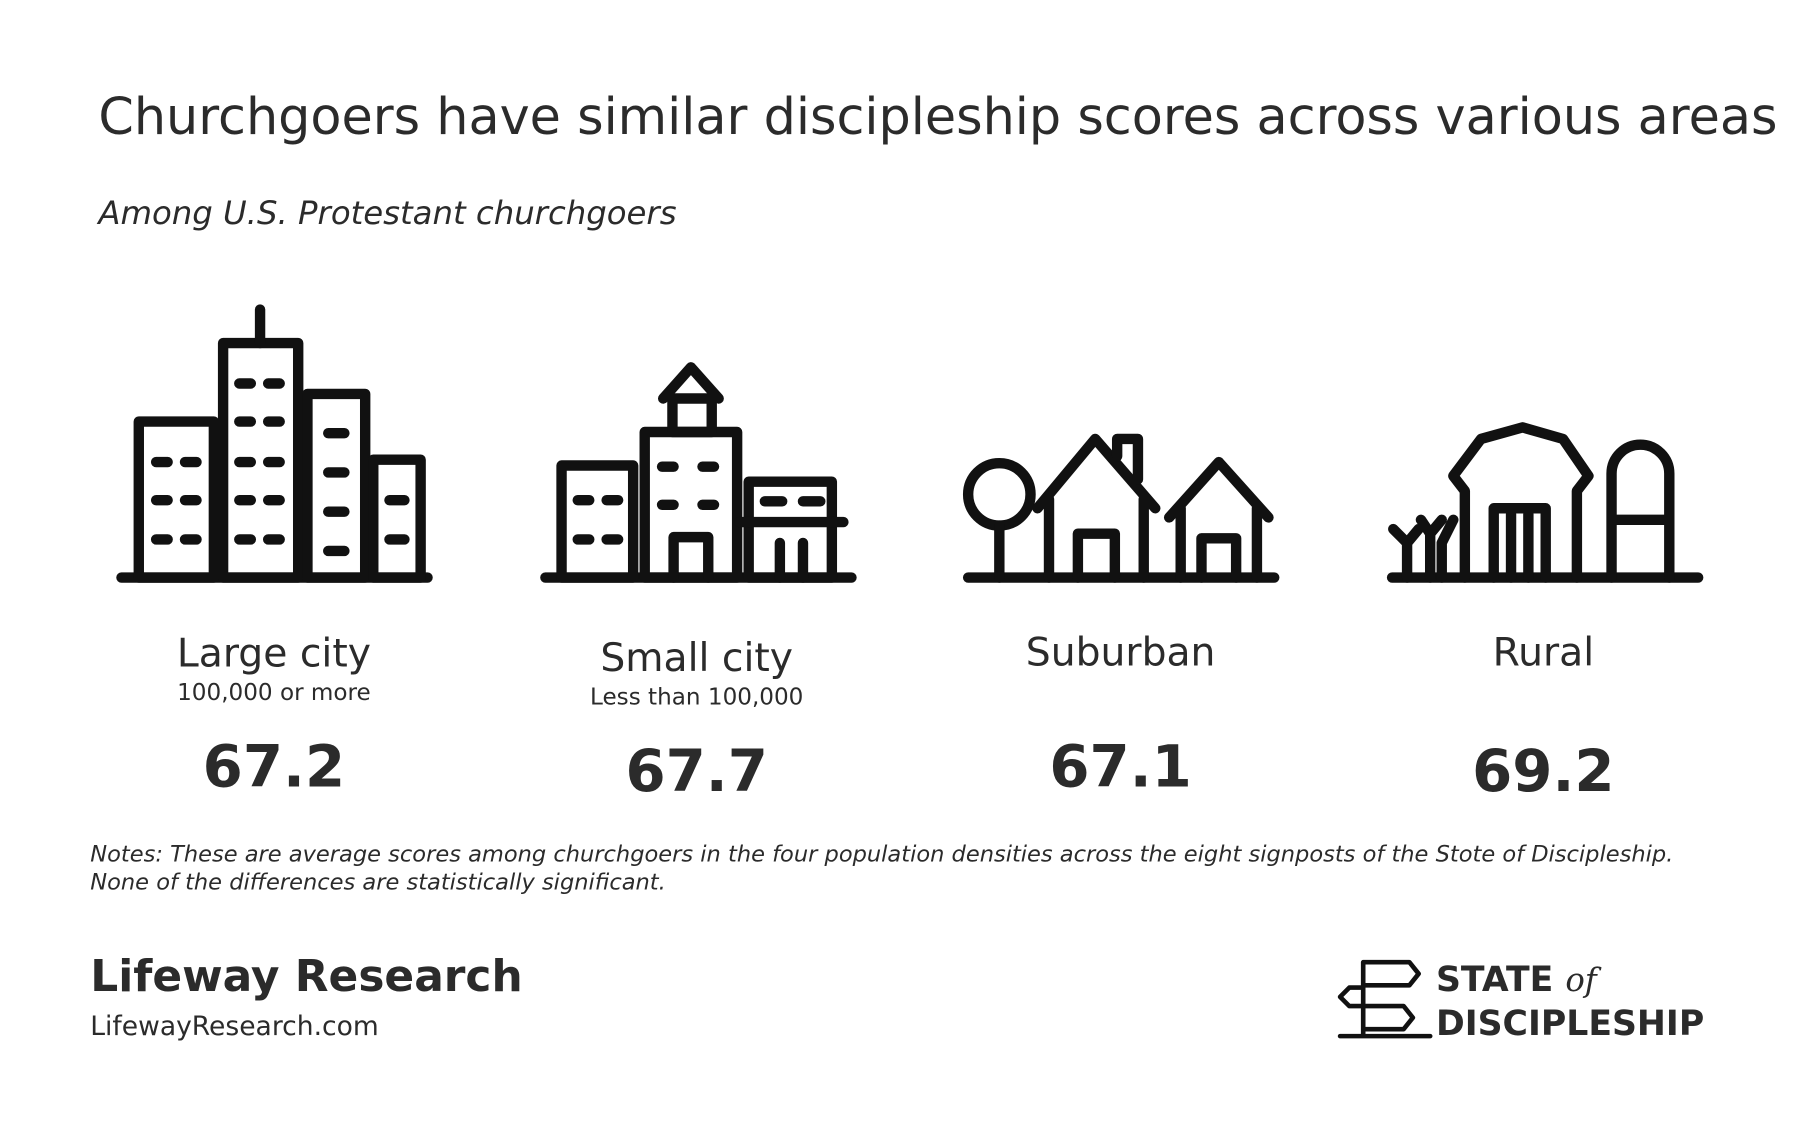 Image resolution: width=1800 pixels, height=1132 pixels. What do you see at coordinates (306, 976) in the screenshot?
I see `brand: Lifeway Research` at bounding box center [306, 976].